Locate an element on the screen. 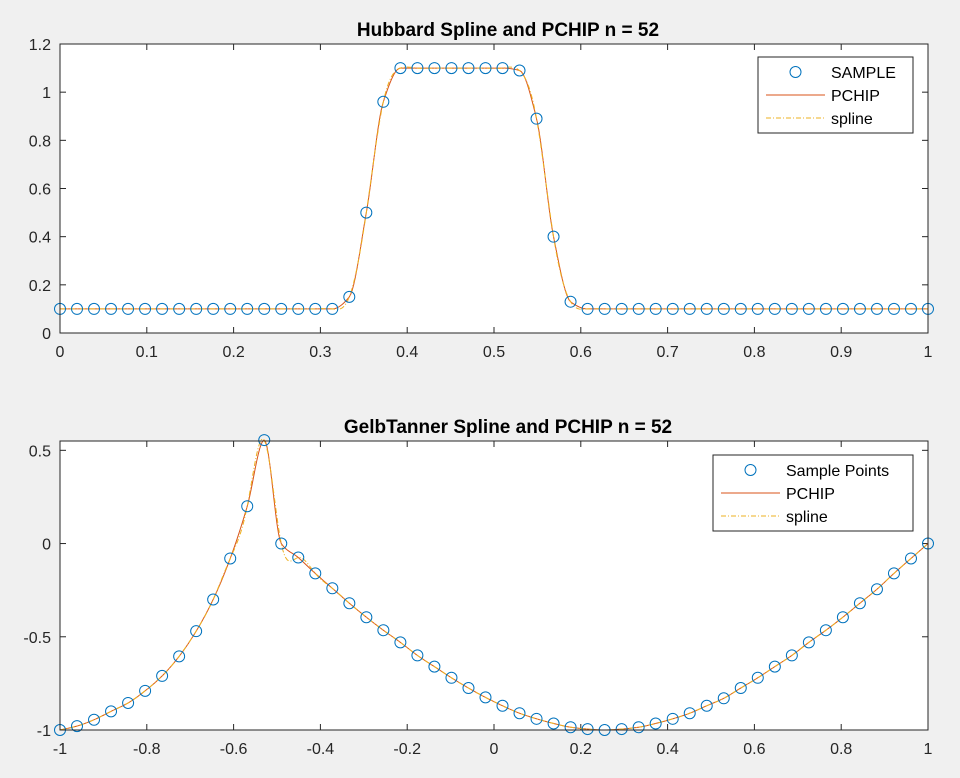  legend: Sample Points PCHIP spline is located at coordinates (813, 493).